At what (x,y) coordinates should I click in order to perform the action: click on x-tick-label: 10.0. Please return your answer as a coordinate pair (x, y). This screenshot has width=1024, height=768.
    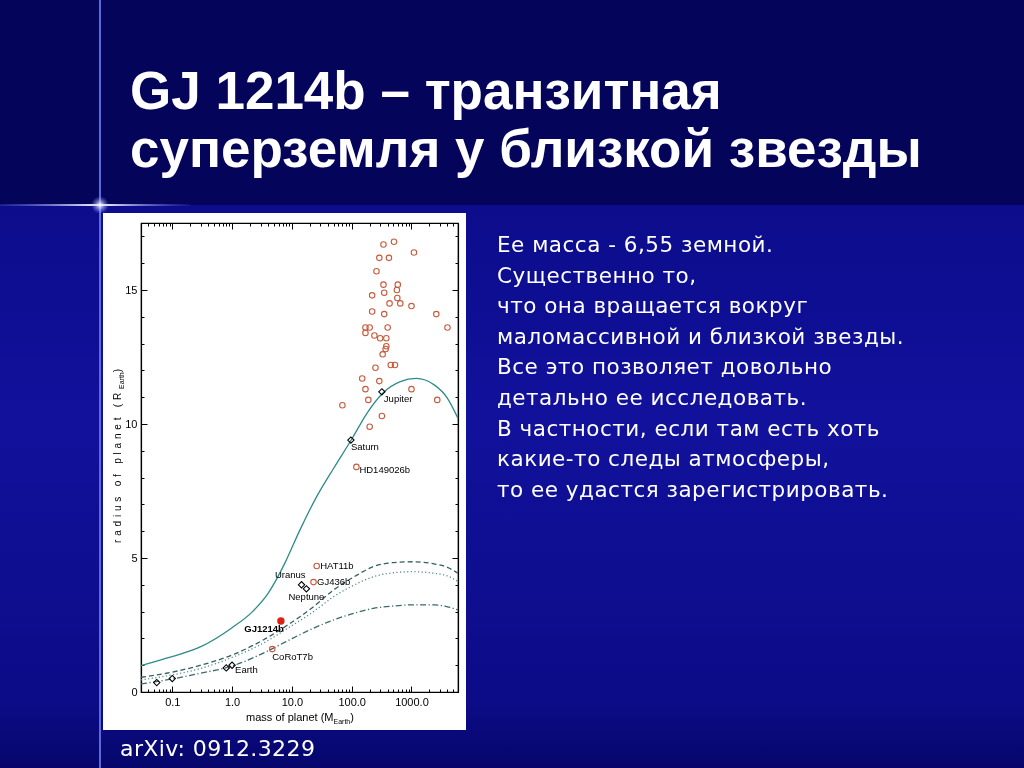
    Looking at the image, I should click on (292, 701).